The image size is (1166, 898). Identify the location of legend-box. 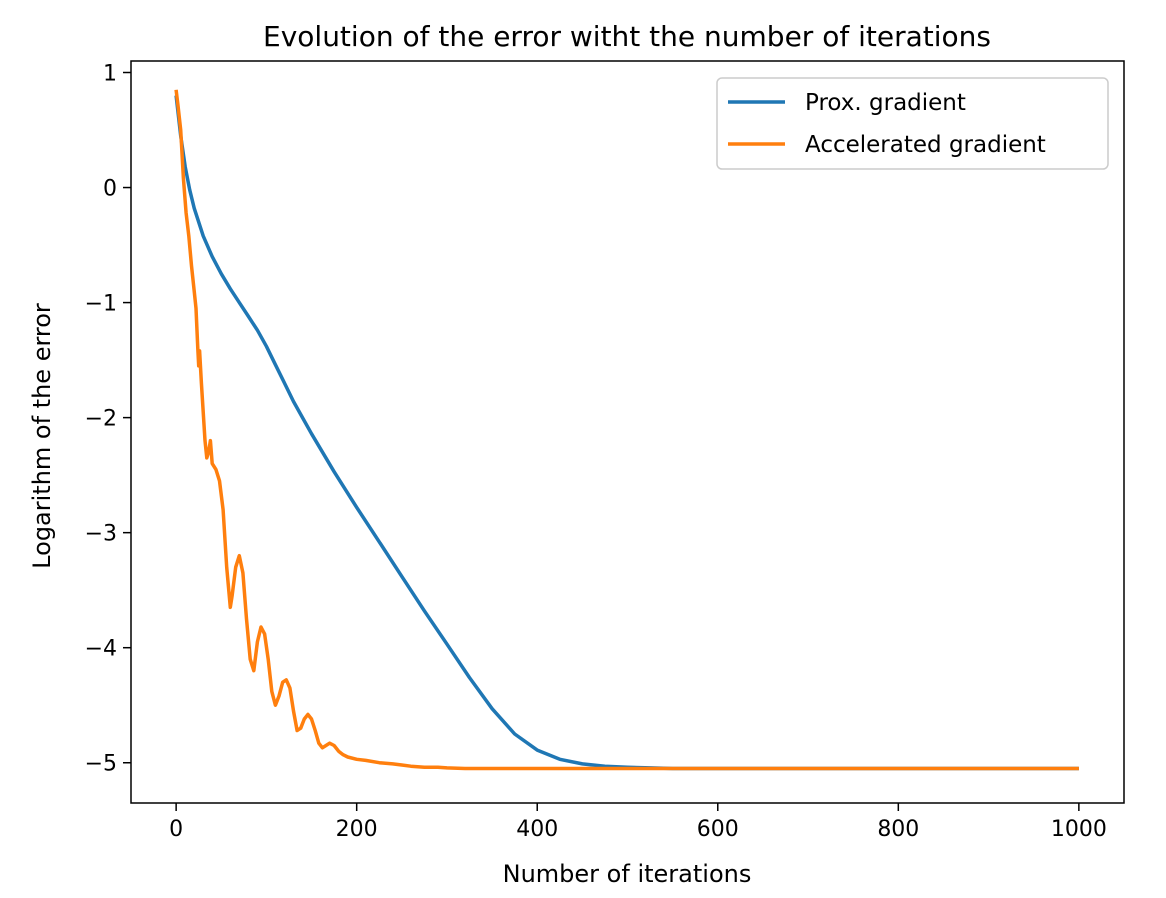
(912, 123).